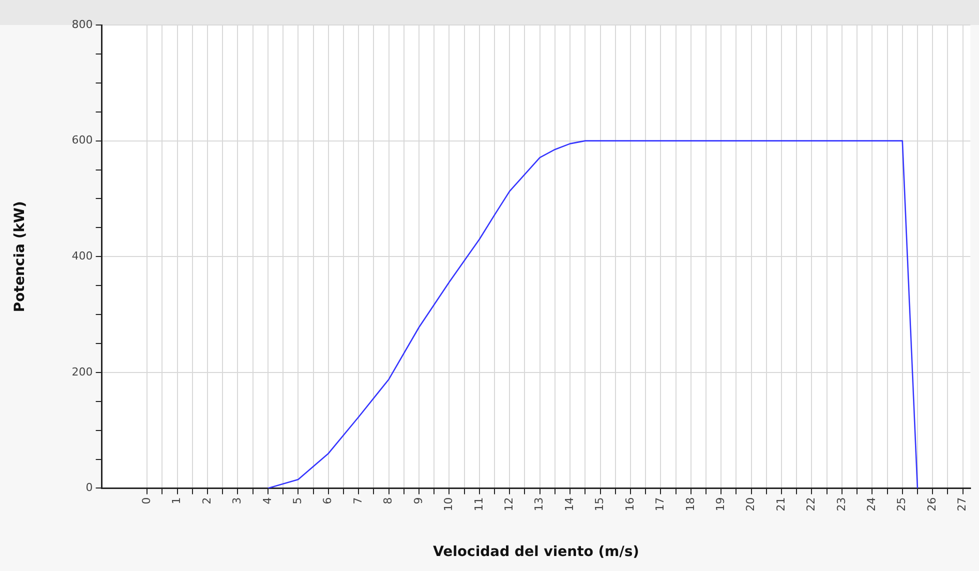 The height and width of the screenshot is (571, 979). Describe the element at coordinates (781, 504) in the screenshot. I see `x-tick-label: 21` at that location.